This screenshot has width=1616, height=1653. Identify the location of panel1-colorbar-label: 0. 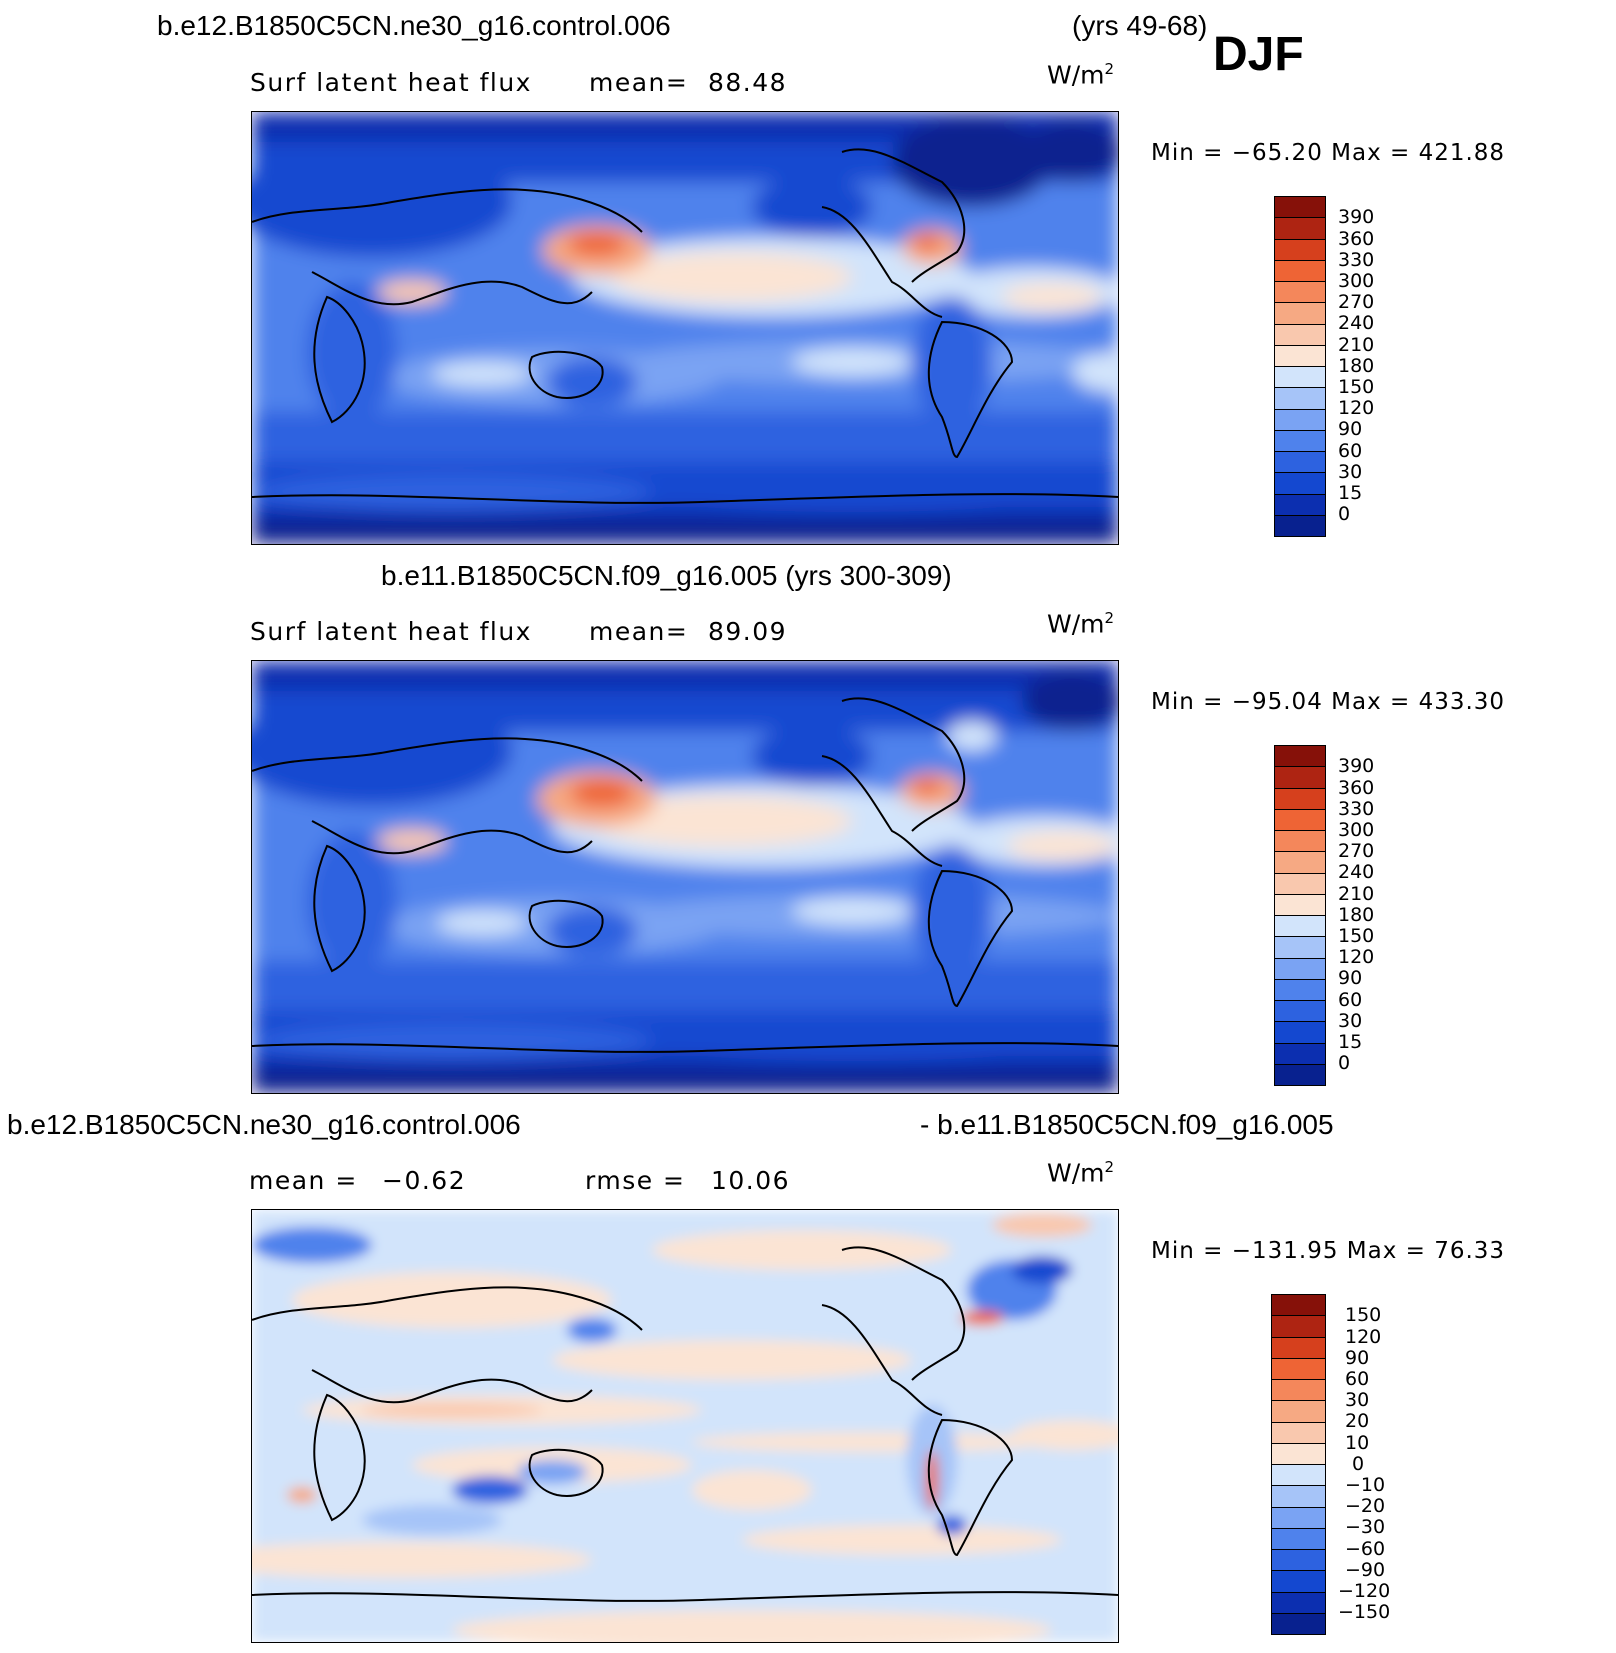
(1344, 514).